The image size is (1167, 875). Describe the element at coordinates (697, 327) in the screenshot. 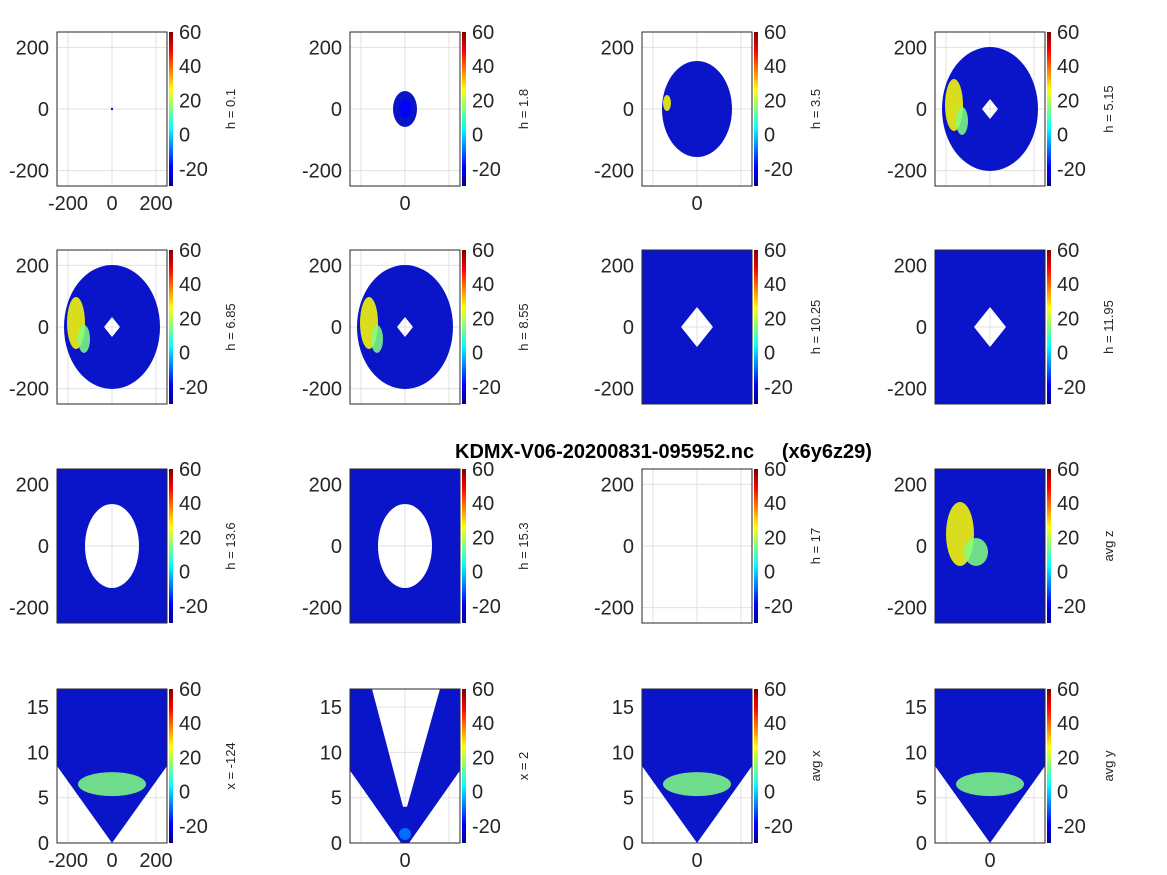

I see `heatmap-h-10.25` at that location.